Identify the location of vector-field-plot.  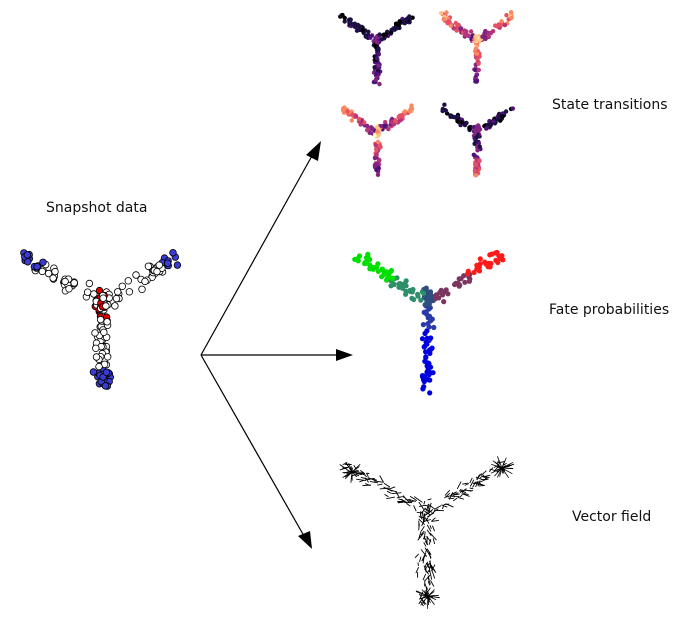
(427, 532).